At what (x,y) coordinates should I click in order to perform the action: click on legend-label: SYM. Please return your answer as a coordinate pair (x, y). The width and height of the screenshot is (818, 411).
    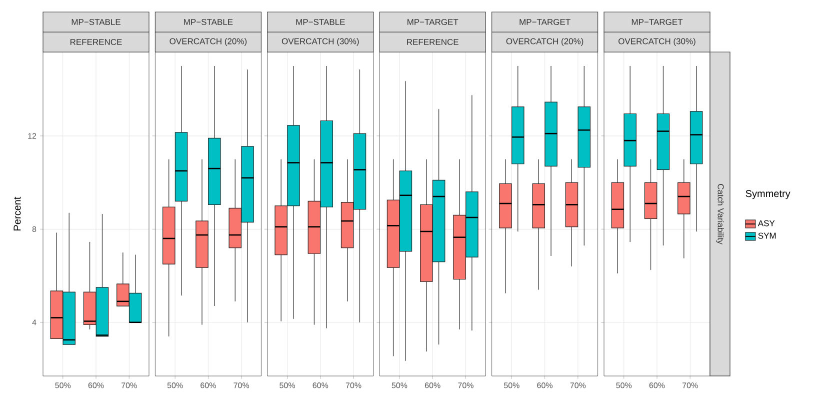
    Looking at the image, I should click on (767, 235).